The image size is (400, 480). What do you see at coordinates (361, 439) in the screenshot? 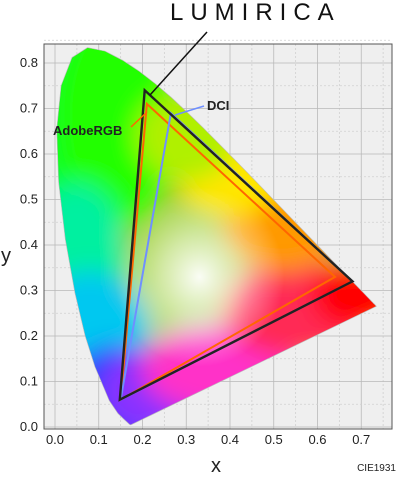
I see `x-tick-label: 0.7` at bounding box center [361, 439].